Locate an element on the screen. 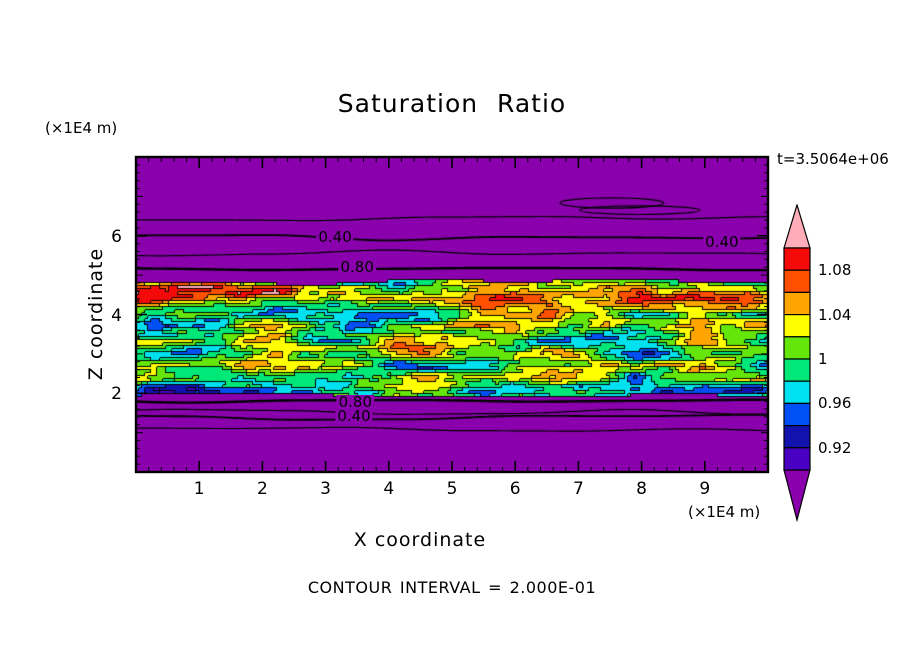  time-stamp-label: t=3.5064e+06 is located at coordinates (833, 159).